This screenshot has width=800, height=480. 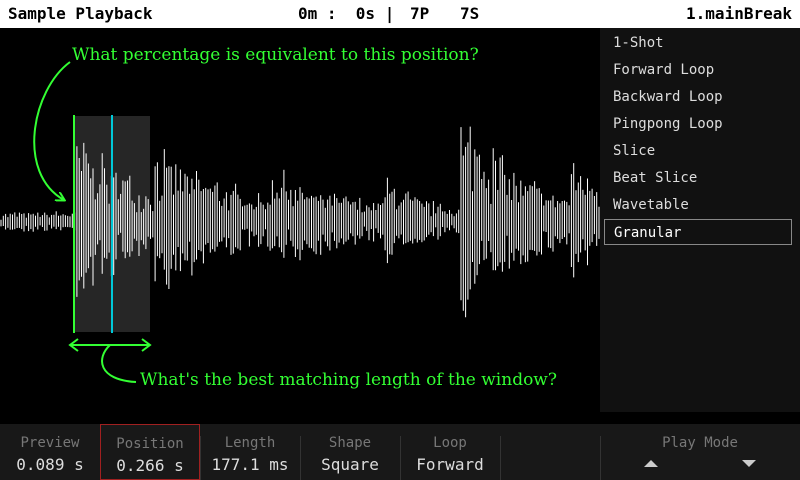 I want to click on param-loop-value: Forward, so click(x=450, y=464).